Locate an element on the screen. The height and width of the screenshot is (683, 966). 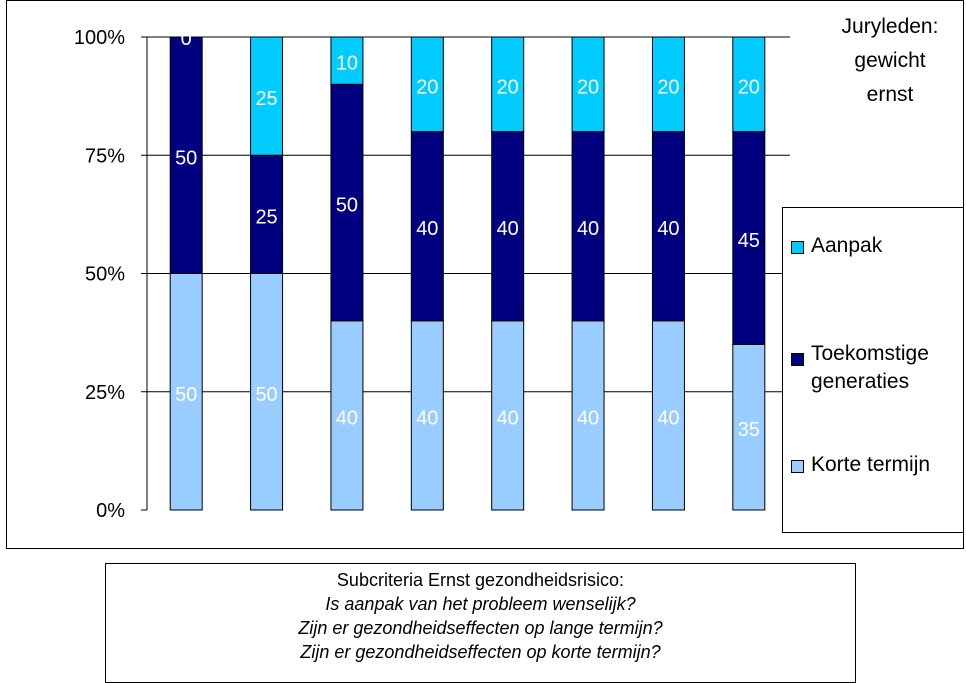
corner-title-line-3: ernst is located at coordinates (890, 94).